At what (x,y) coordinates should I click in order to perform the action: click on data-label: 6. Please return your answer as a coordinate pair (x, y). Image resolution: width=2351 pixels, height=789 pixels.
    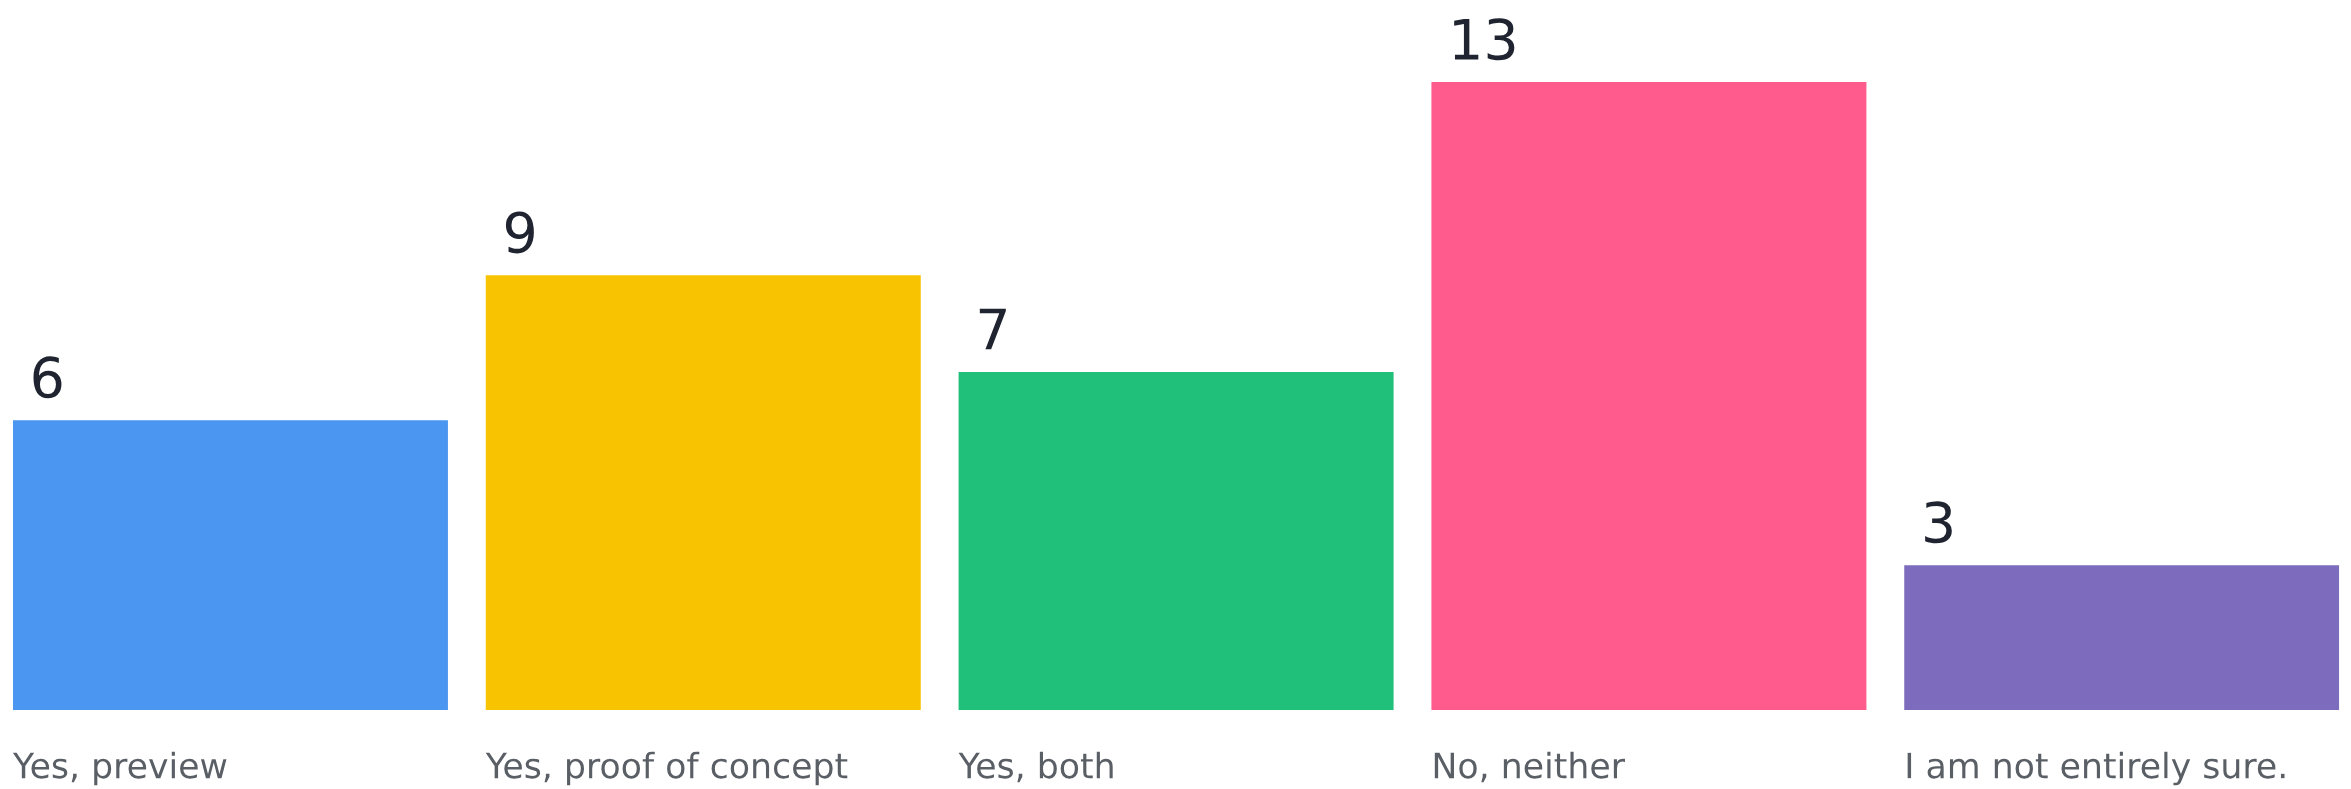
    Looking at the image, I should click on (47, 377).